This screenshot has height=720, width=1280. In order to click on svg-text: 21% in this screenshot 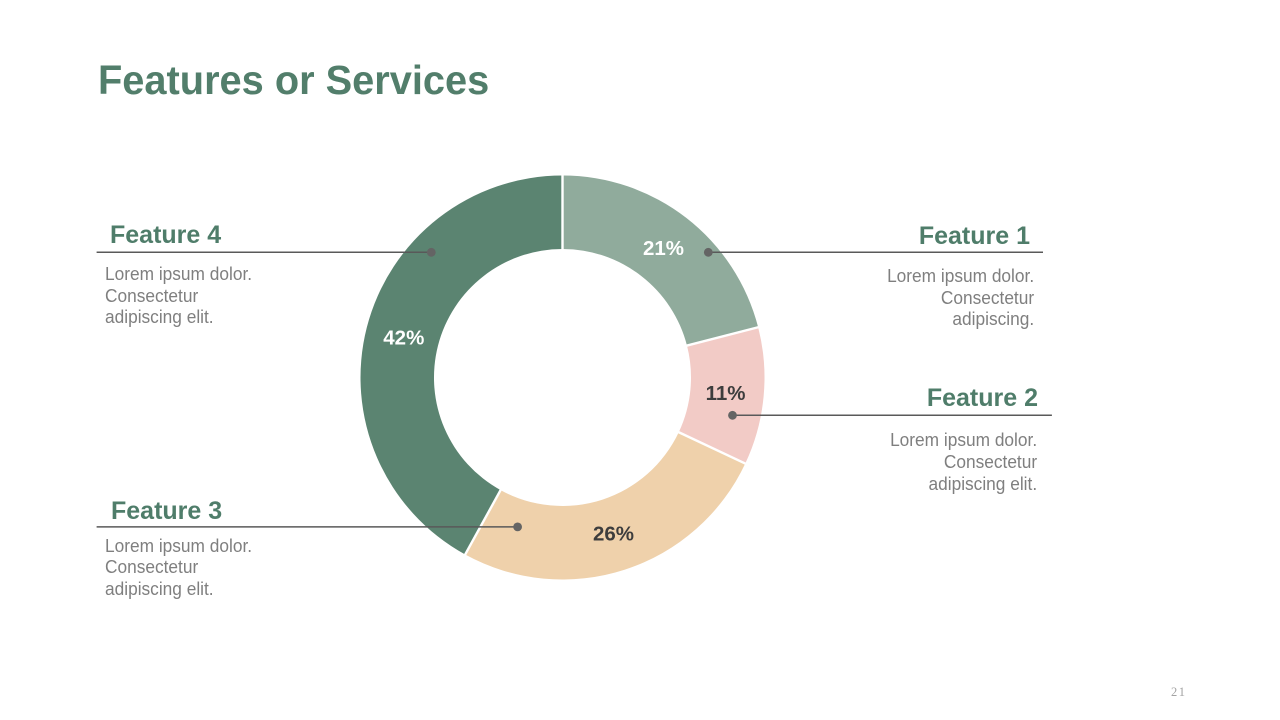, I will do `click(663, 248)`.